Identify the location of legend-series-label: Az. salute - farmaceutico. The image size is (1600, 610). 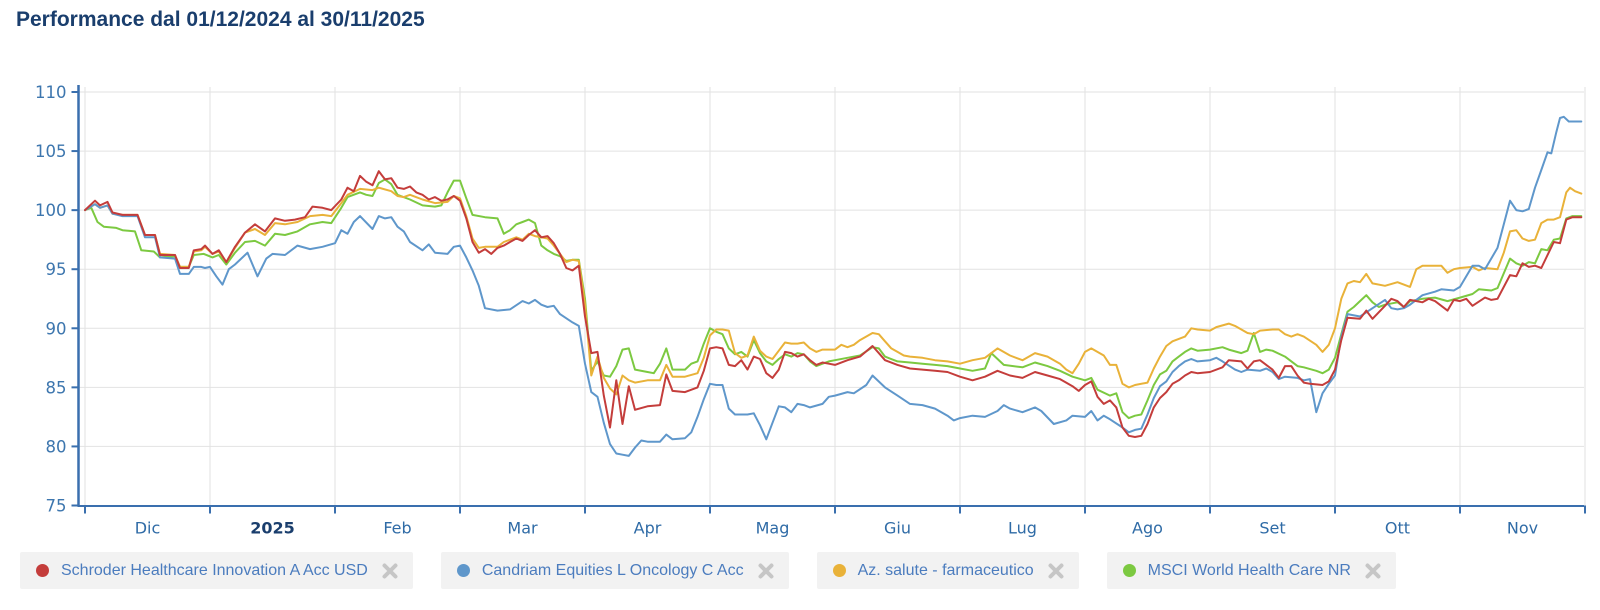
(945, 570).